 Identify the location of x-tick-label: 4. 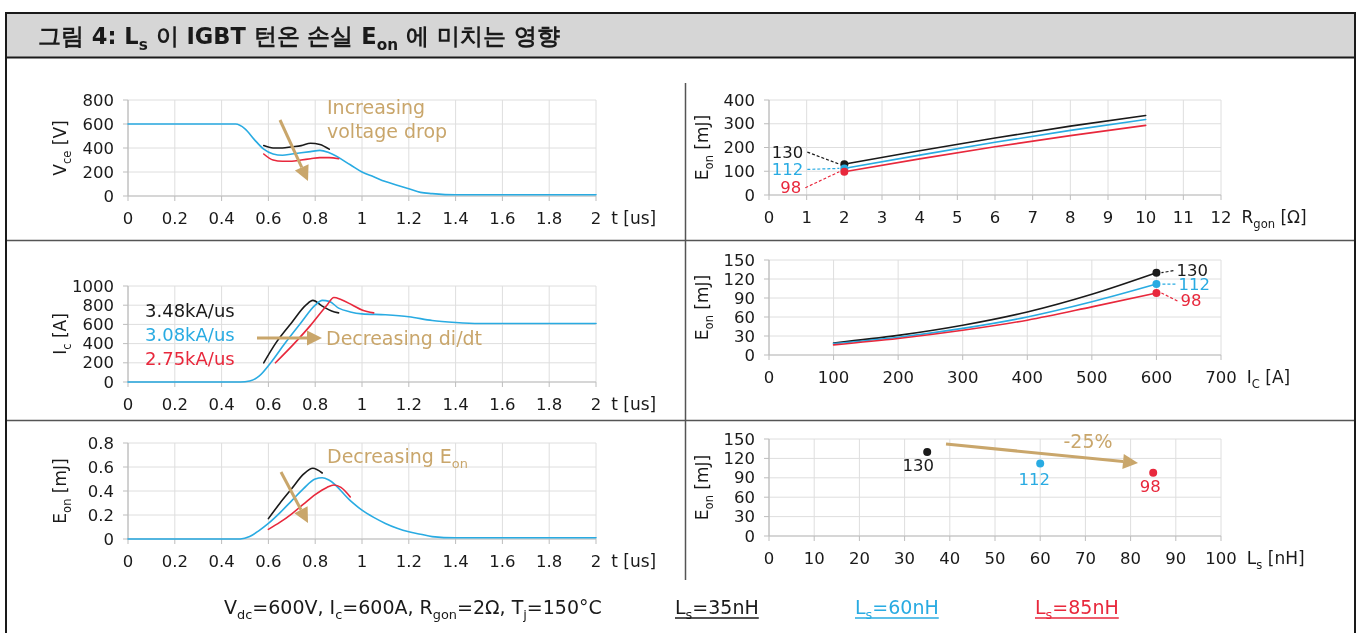
(919, 217).